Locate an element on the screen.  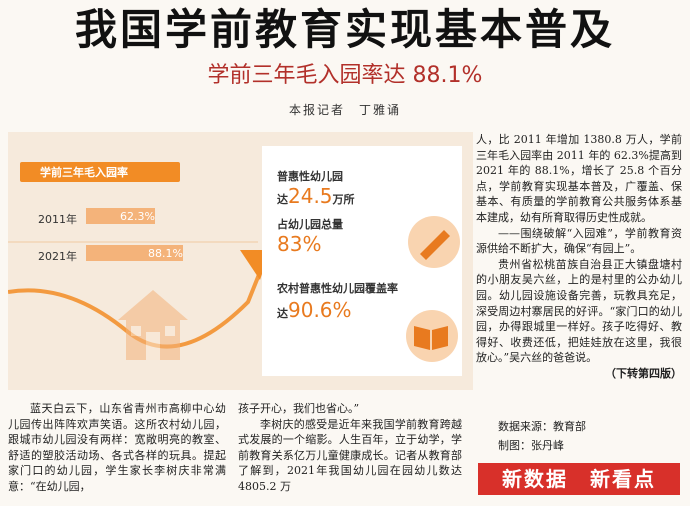
pen-icon is located at coordinates (435, 245).